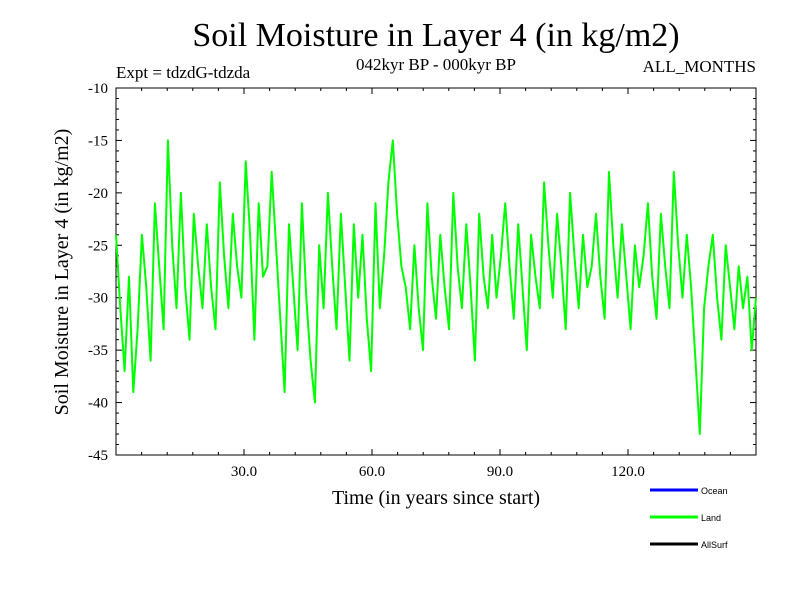  I want to click on chart-subtitle-right: ALL_MONTHS, so click(699, 66).